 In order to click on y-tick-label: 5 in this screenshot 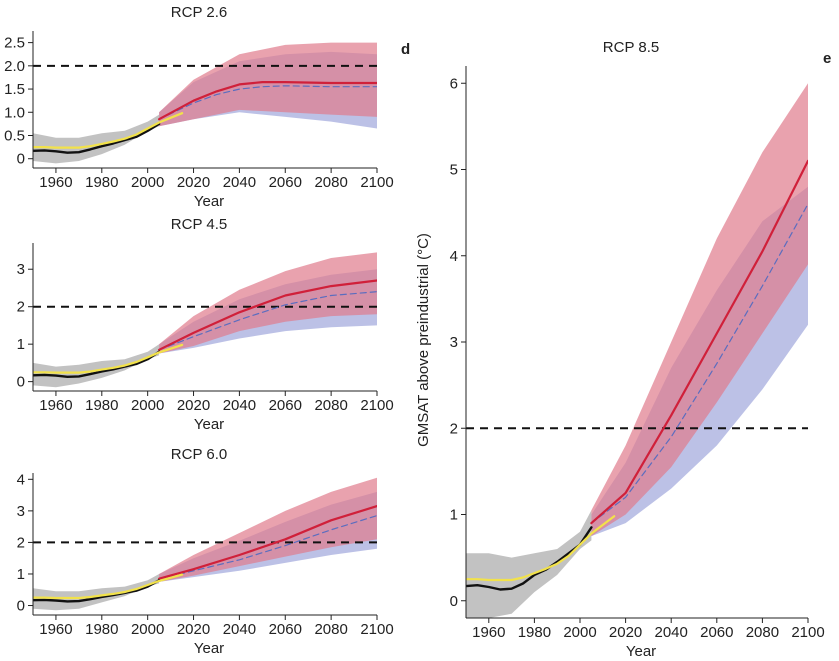, I will do `click(454, 170)`.